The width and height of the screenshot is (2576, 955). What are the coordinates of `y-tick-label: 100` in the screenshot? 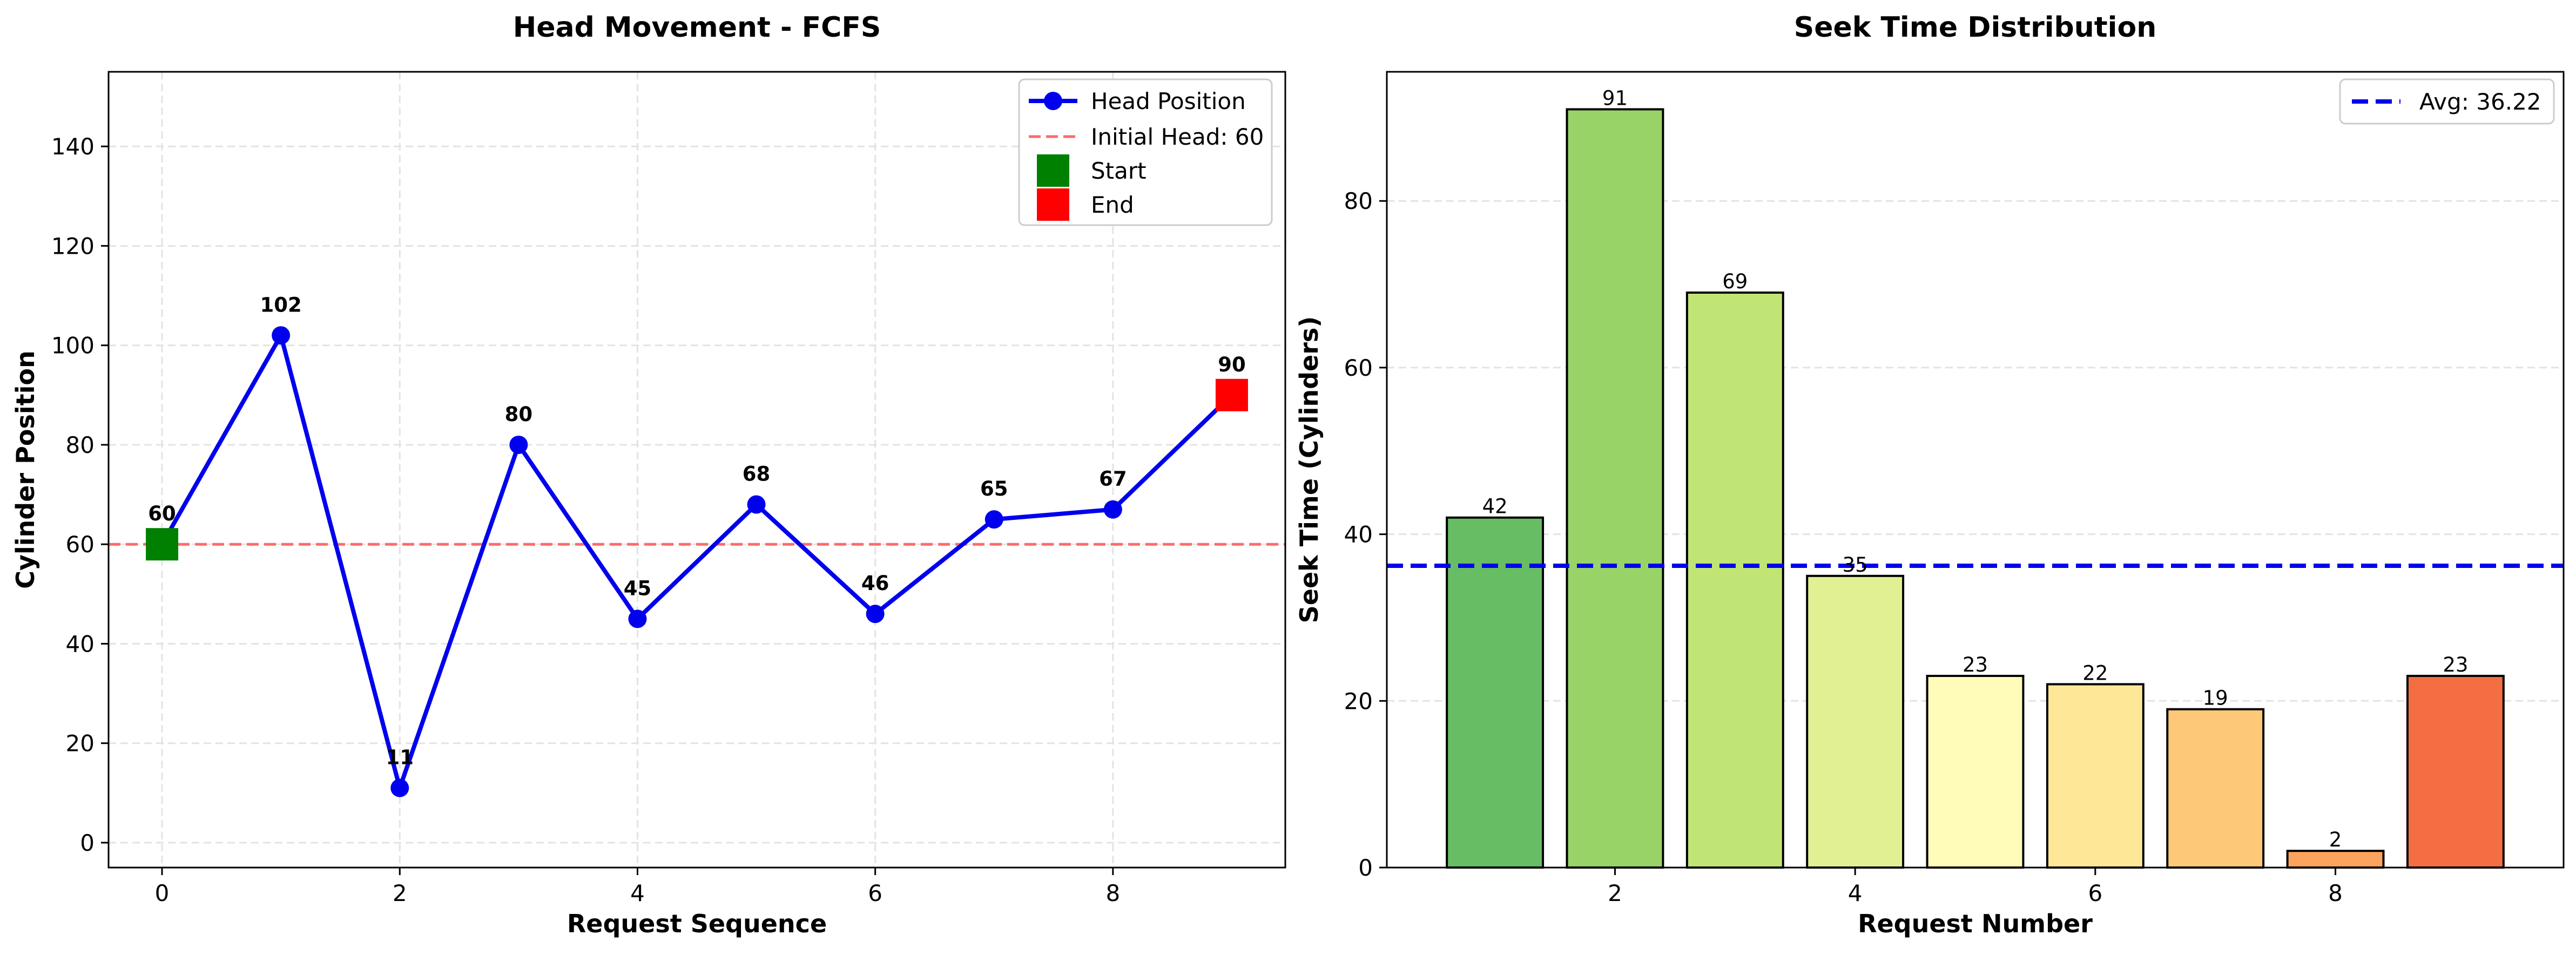 It's located at (73, 346).